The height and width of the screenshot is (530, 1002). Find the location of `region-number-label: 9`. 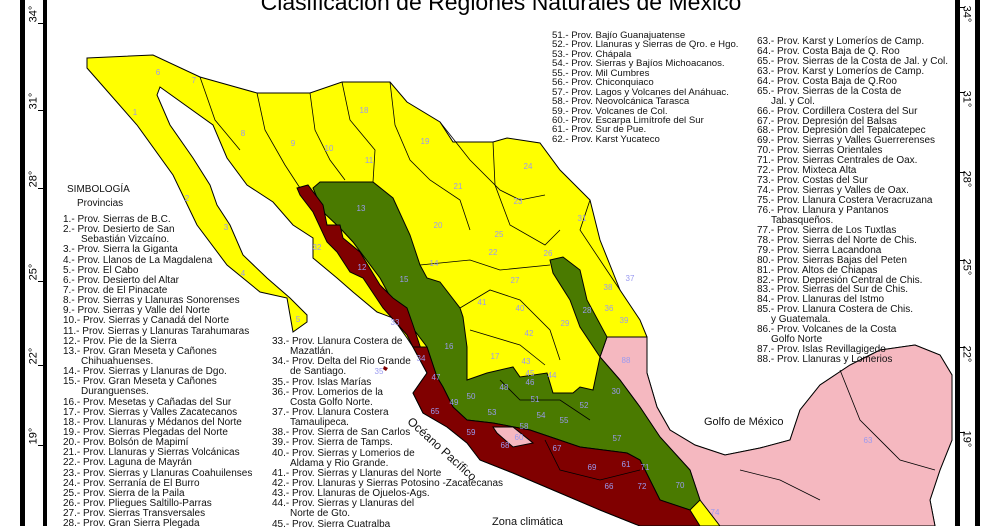

region-number-label: 9 is located at coordinates (293, 143).